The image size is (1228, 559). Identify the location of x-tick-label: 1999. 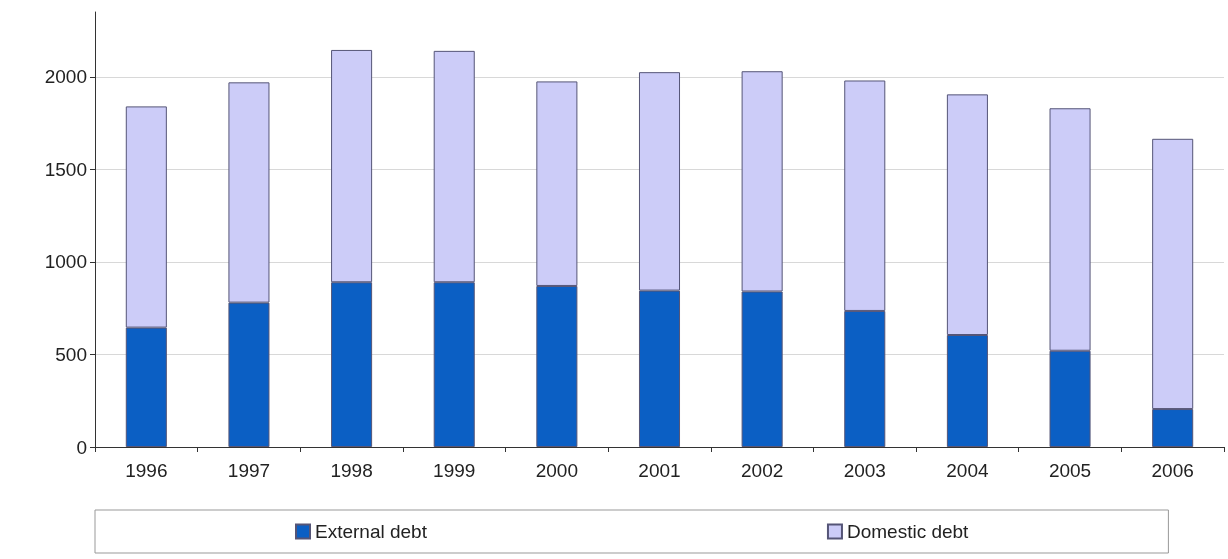
(454, 470).